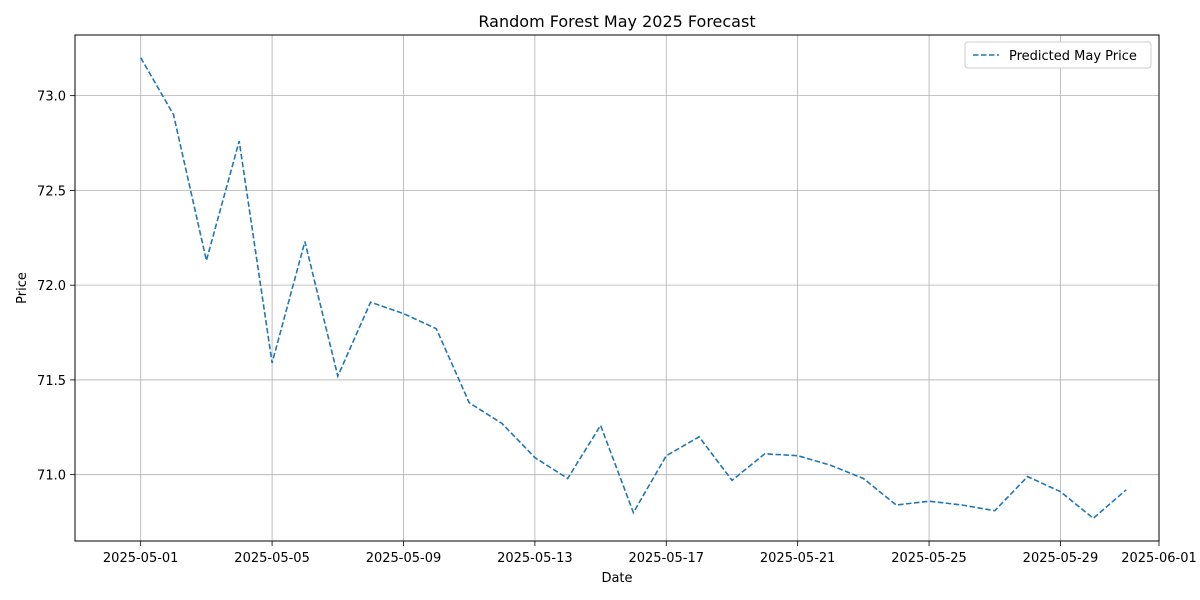 This screenshot has width=1200, height=600. What do you see at coordinates (616, 578) in the screenshot?
I see `x-axis-label: Date` at bounding box center [616, 578].